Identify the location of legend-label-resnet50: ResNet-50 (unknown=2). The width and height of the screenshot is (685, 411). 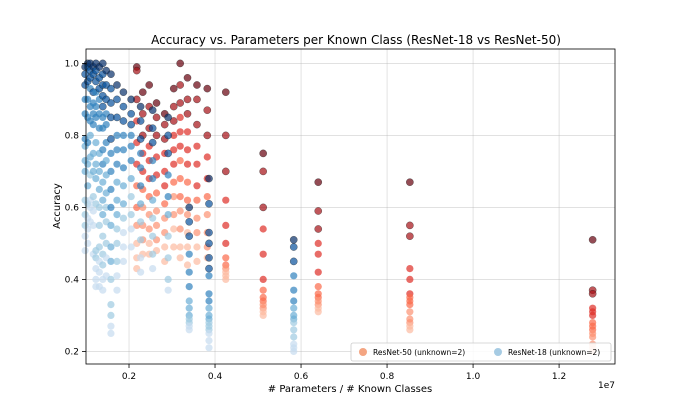
(419, 352).